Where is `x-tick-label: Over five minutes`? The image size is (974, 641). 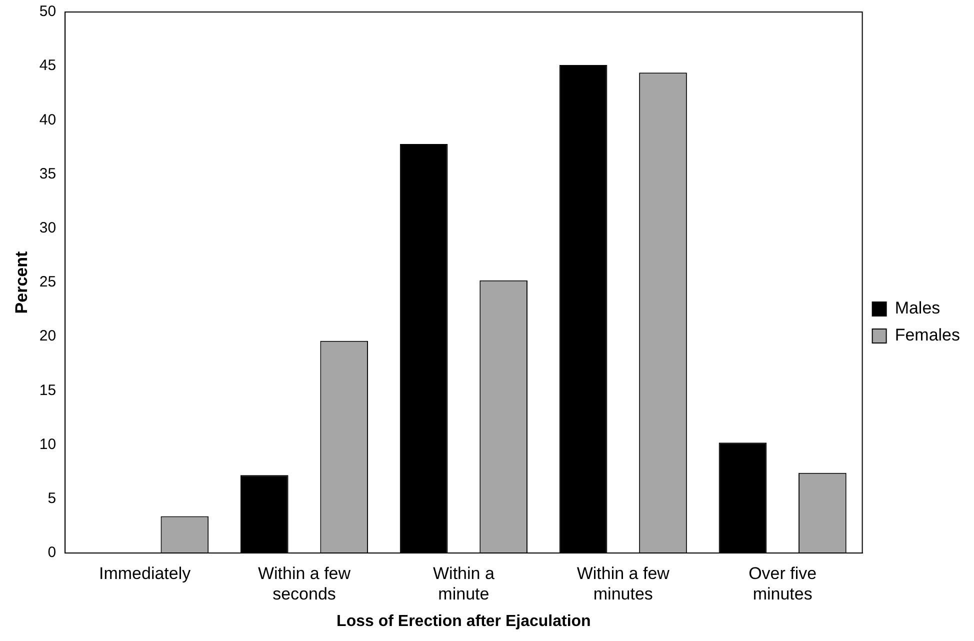
x-tick-label: Over five minutes is located at coordinates (782, 584).